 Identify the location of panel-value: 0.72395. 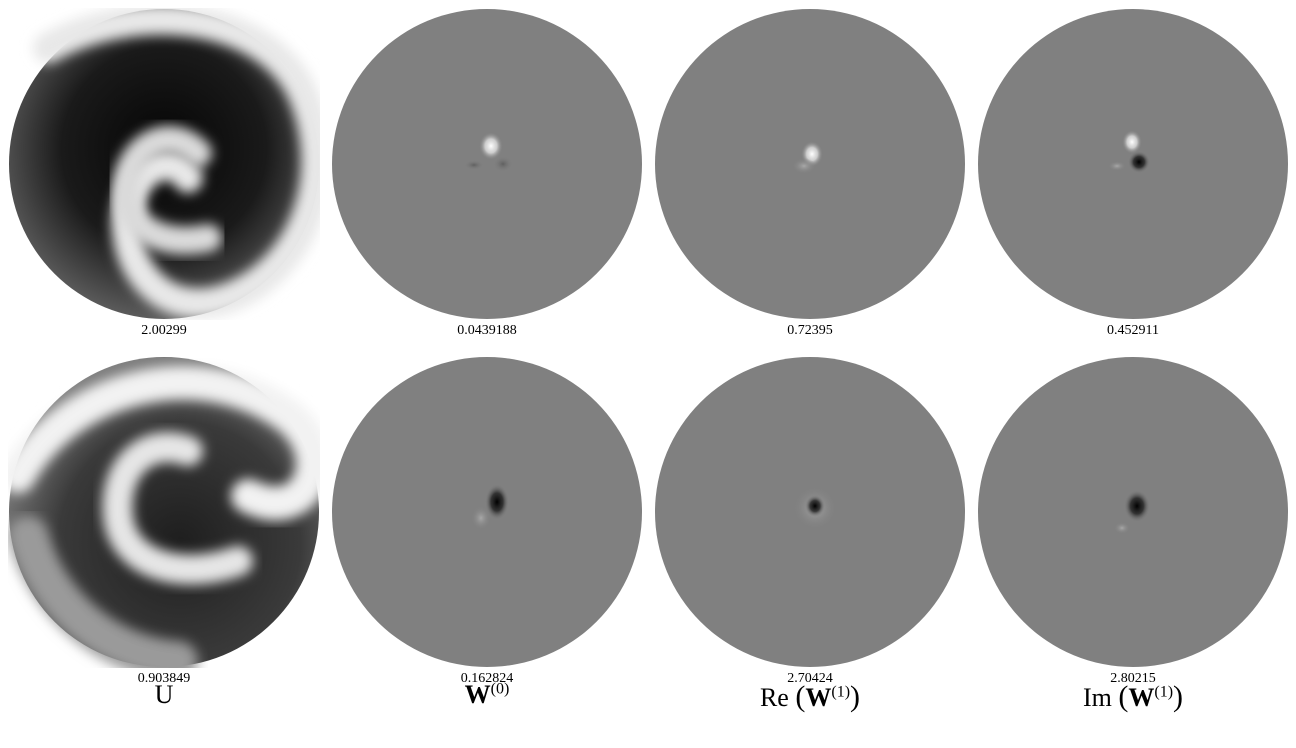
(810, 330).